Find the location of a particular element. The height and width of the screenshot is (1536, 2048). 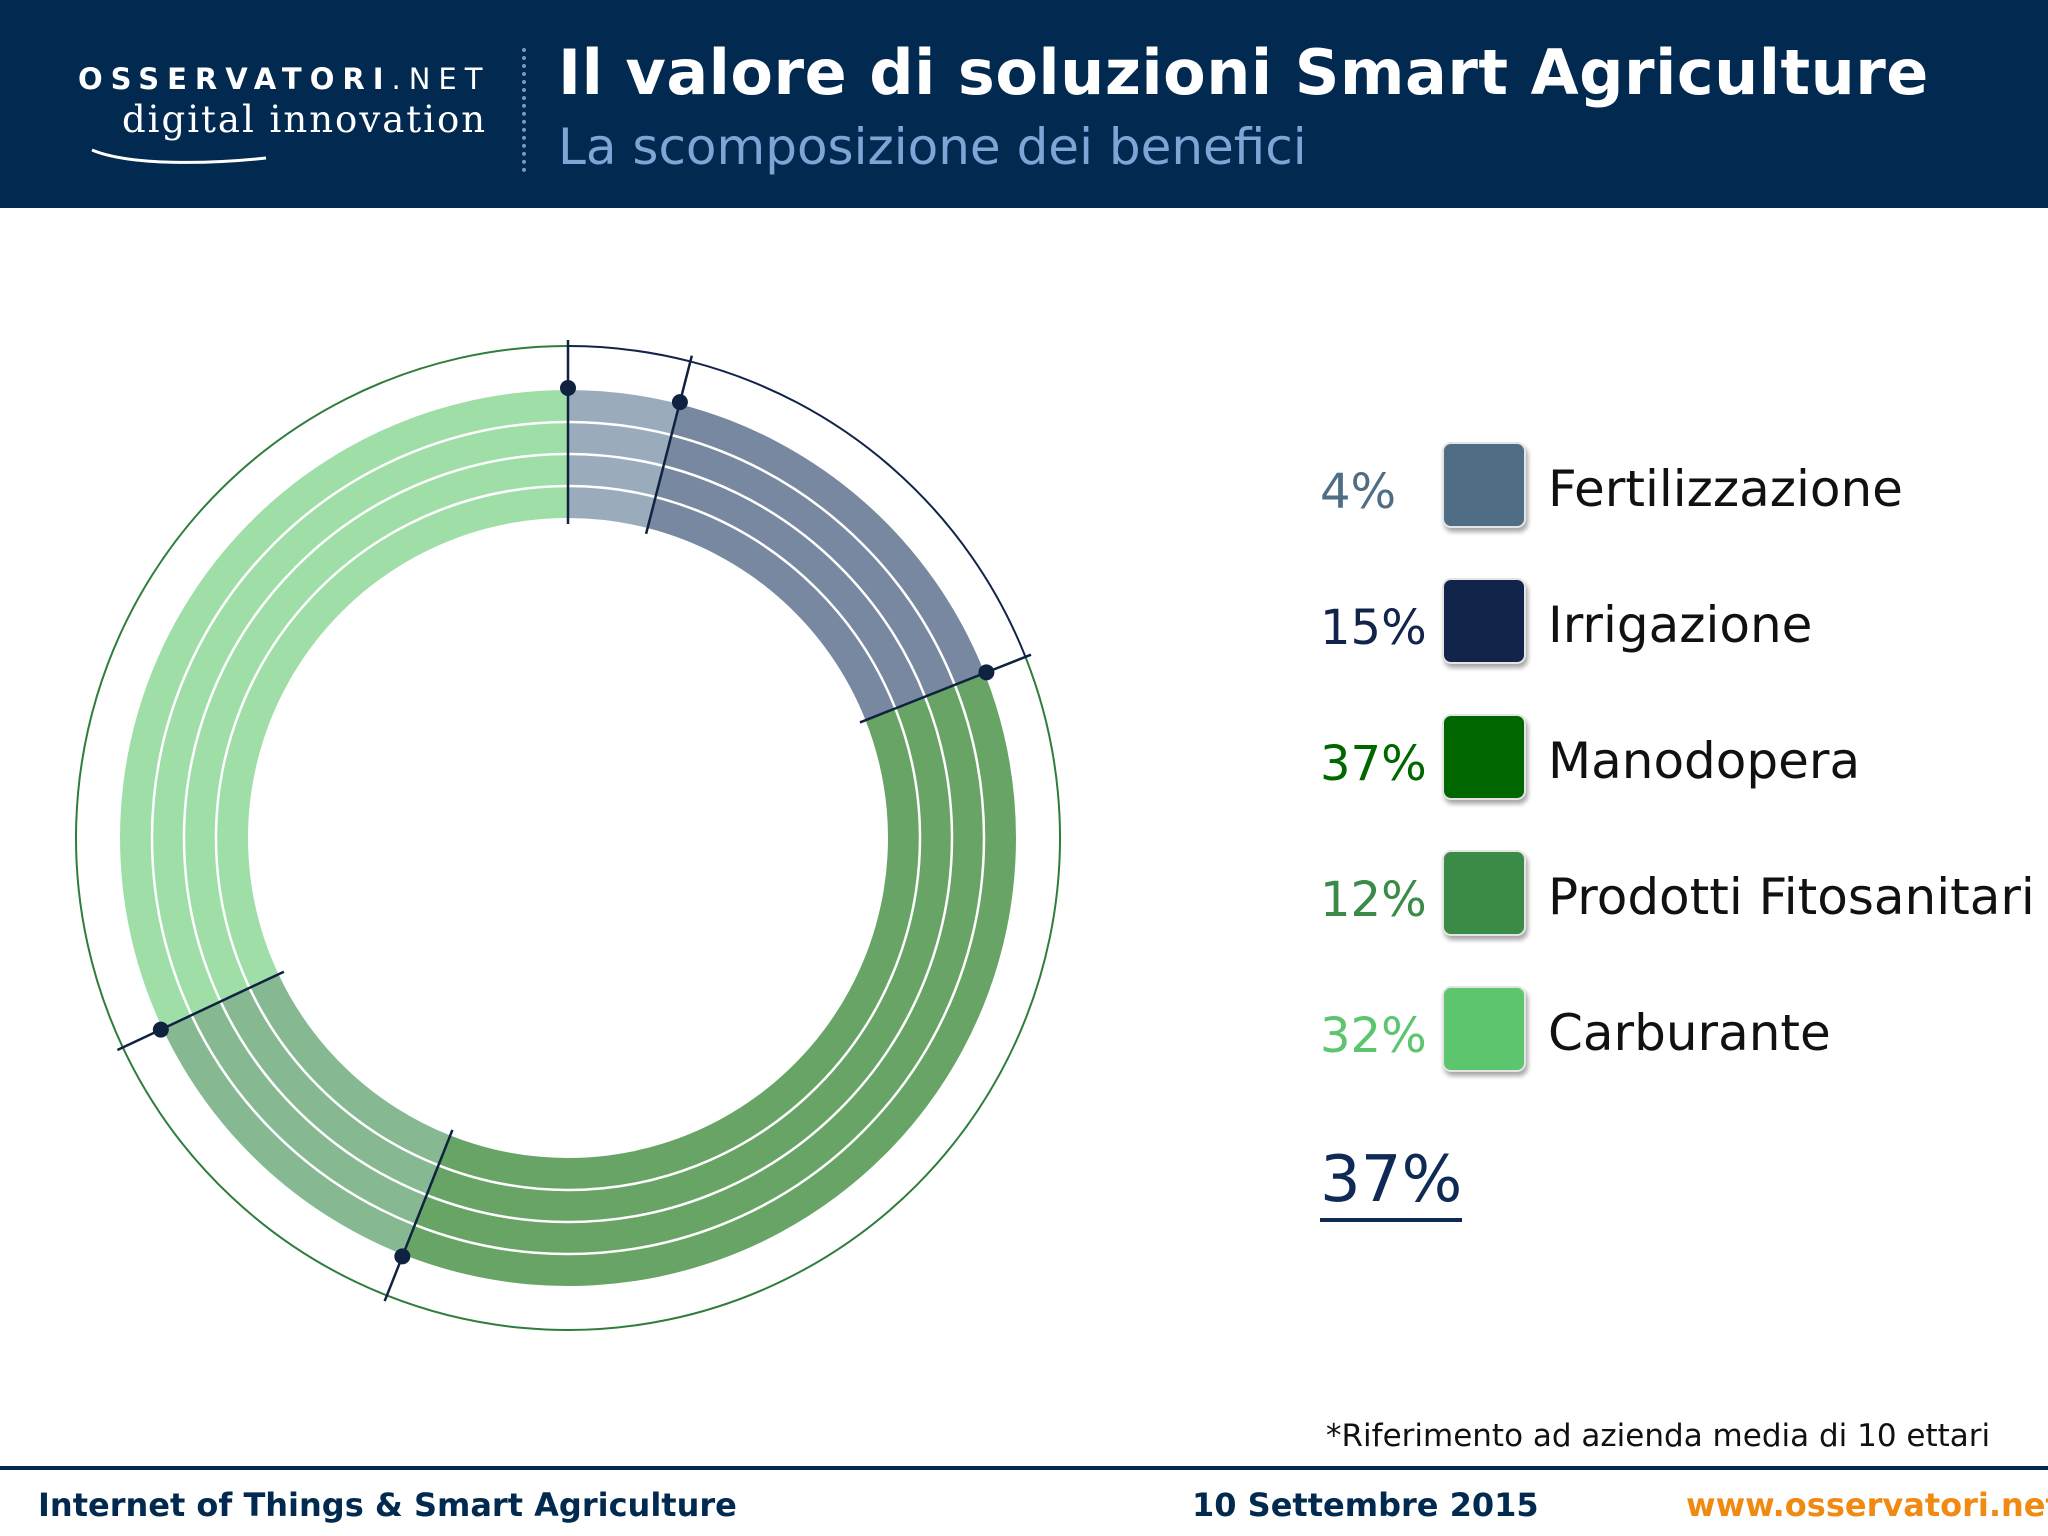

osservatori-logo: OSSERVATORI.NET digital innovation is located at coordinates (281, 118).